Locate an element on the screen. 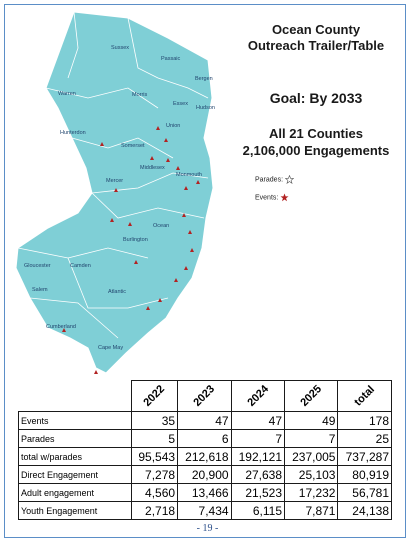  table-cell: 21,523 is located at coordinates (258, 492).